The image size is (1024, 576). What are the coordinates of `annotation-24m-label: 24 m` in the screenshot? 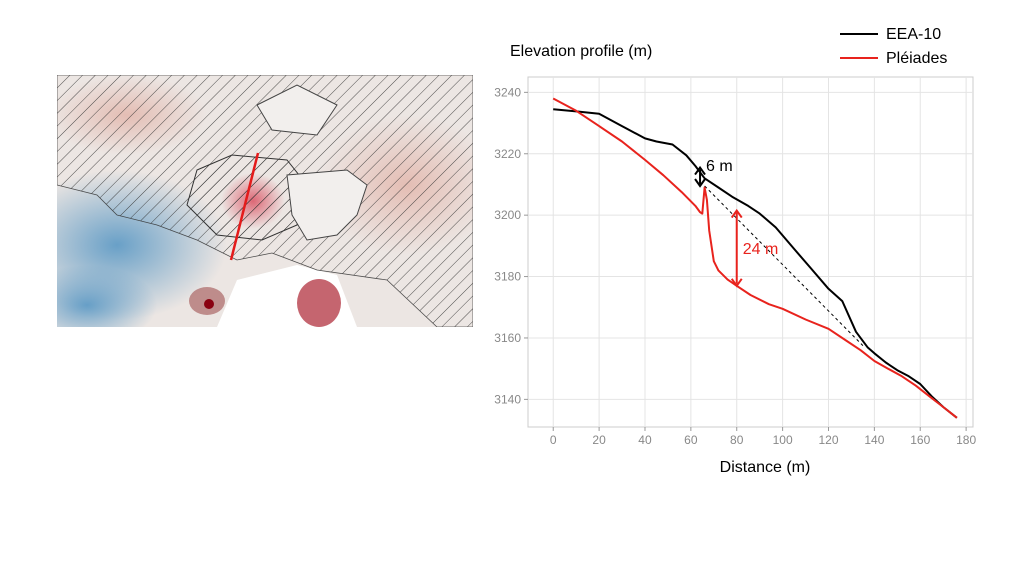 It's located at (761, 249).